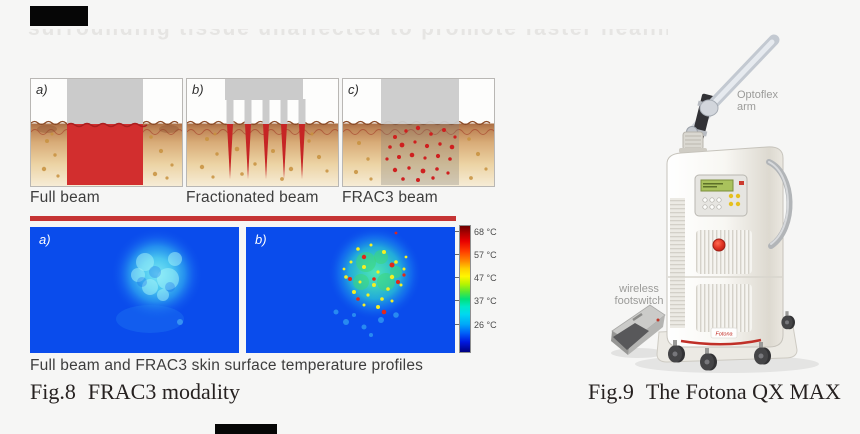  I want to click on thermal-a-graphic, so click(134, 290).